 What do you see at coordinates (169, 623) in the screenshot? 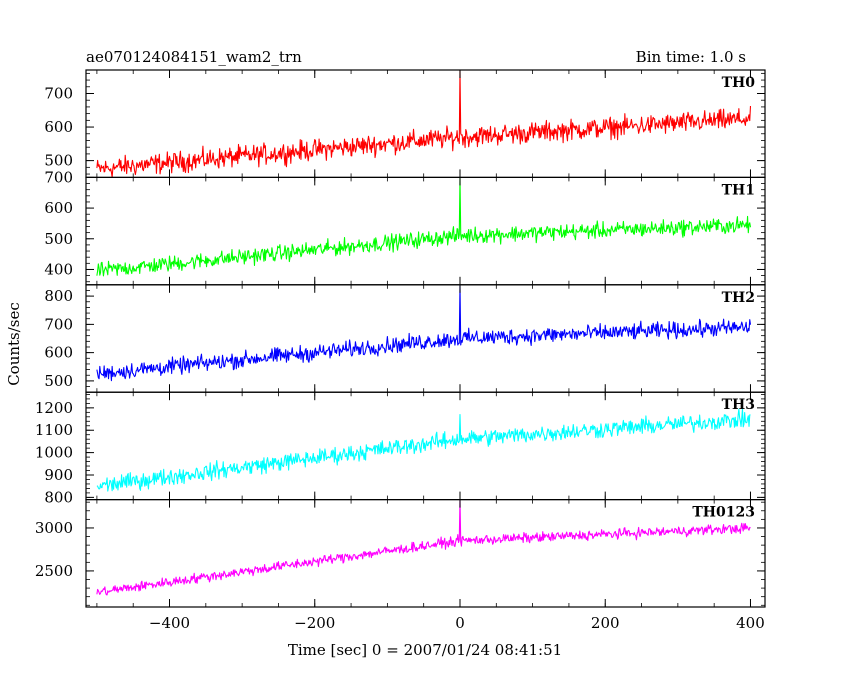
I see `x-tick-label: −400` at bounding box center [169, 623].